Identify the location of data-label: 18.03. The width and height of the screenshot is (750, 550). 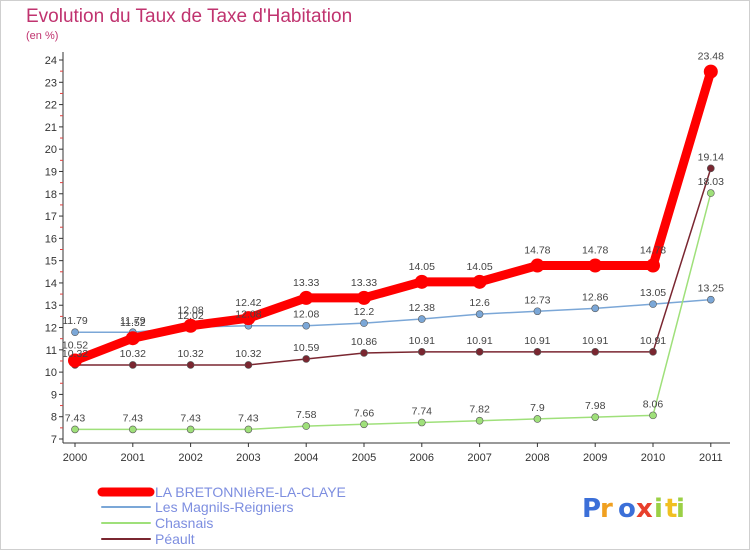
(711, 182).